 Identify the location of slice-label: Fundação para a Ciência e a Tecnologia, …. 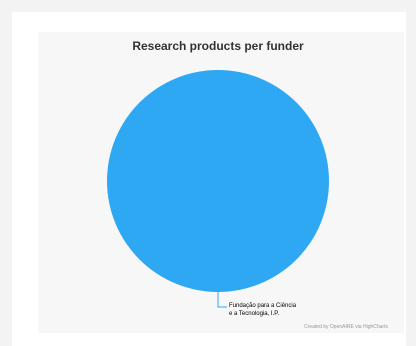
(263, 310).